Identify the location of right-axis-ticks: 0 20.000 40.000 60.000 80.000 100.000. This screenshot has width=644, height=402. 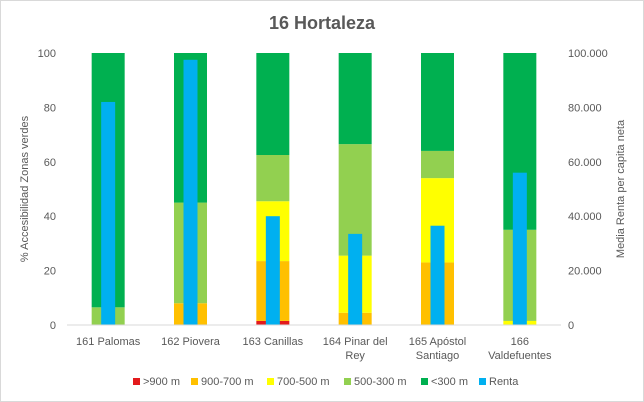
(588, 190).